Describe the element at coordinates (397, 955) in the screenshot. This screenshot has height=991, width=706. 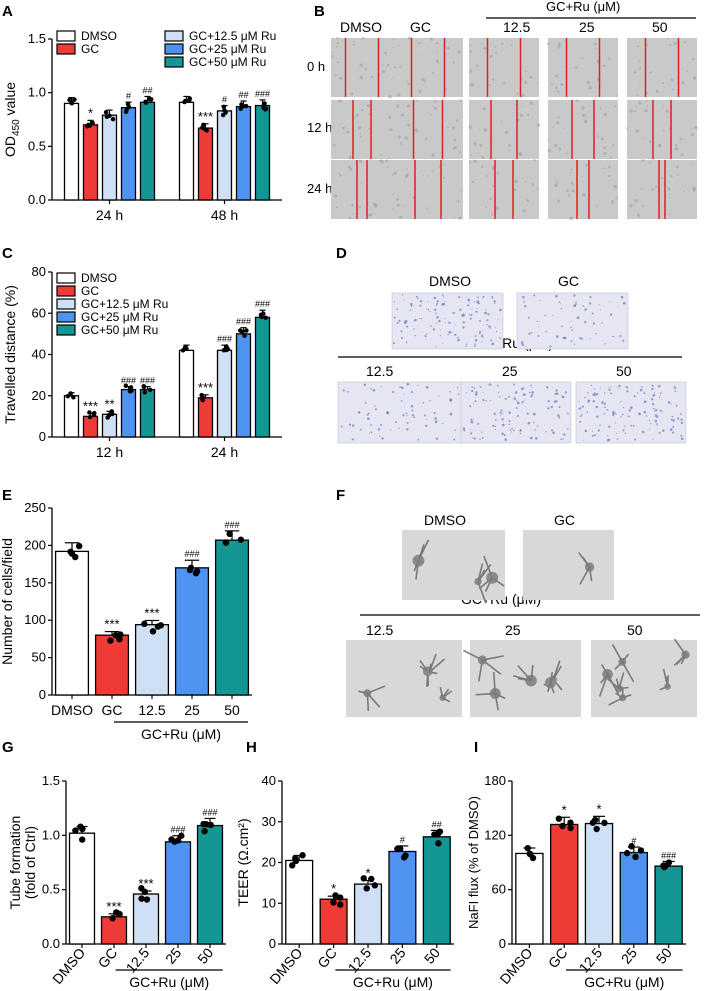
I see `x-tick-label: 25` at that location.